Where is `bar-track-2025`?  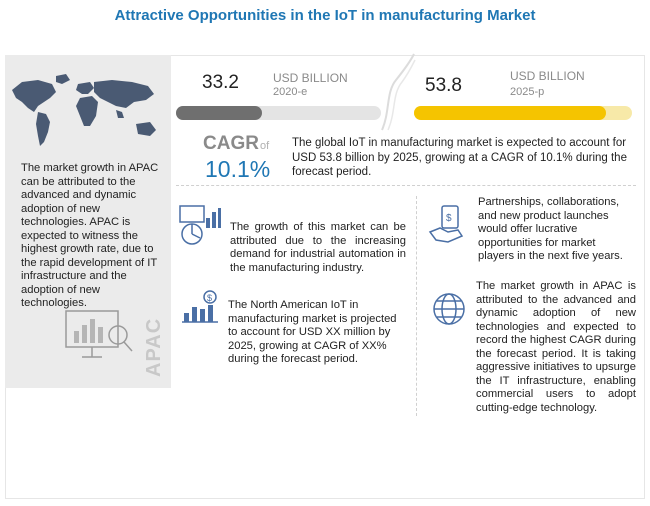
bar-track-2025 is located at coordinates (523, 113).